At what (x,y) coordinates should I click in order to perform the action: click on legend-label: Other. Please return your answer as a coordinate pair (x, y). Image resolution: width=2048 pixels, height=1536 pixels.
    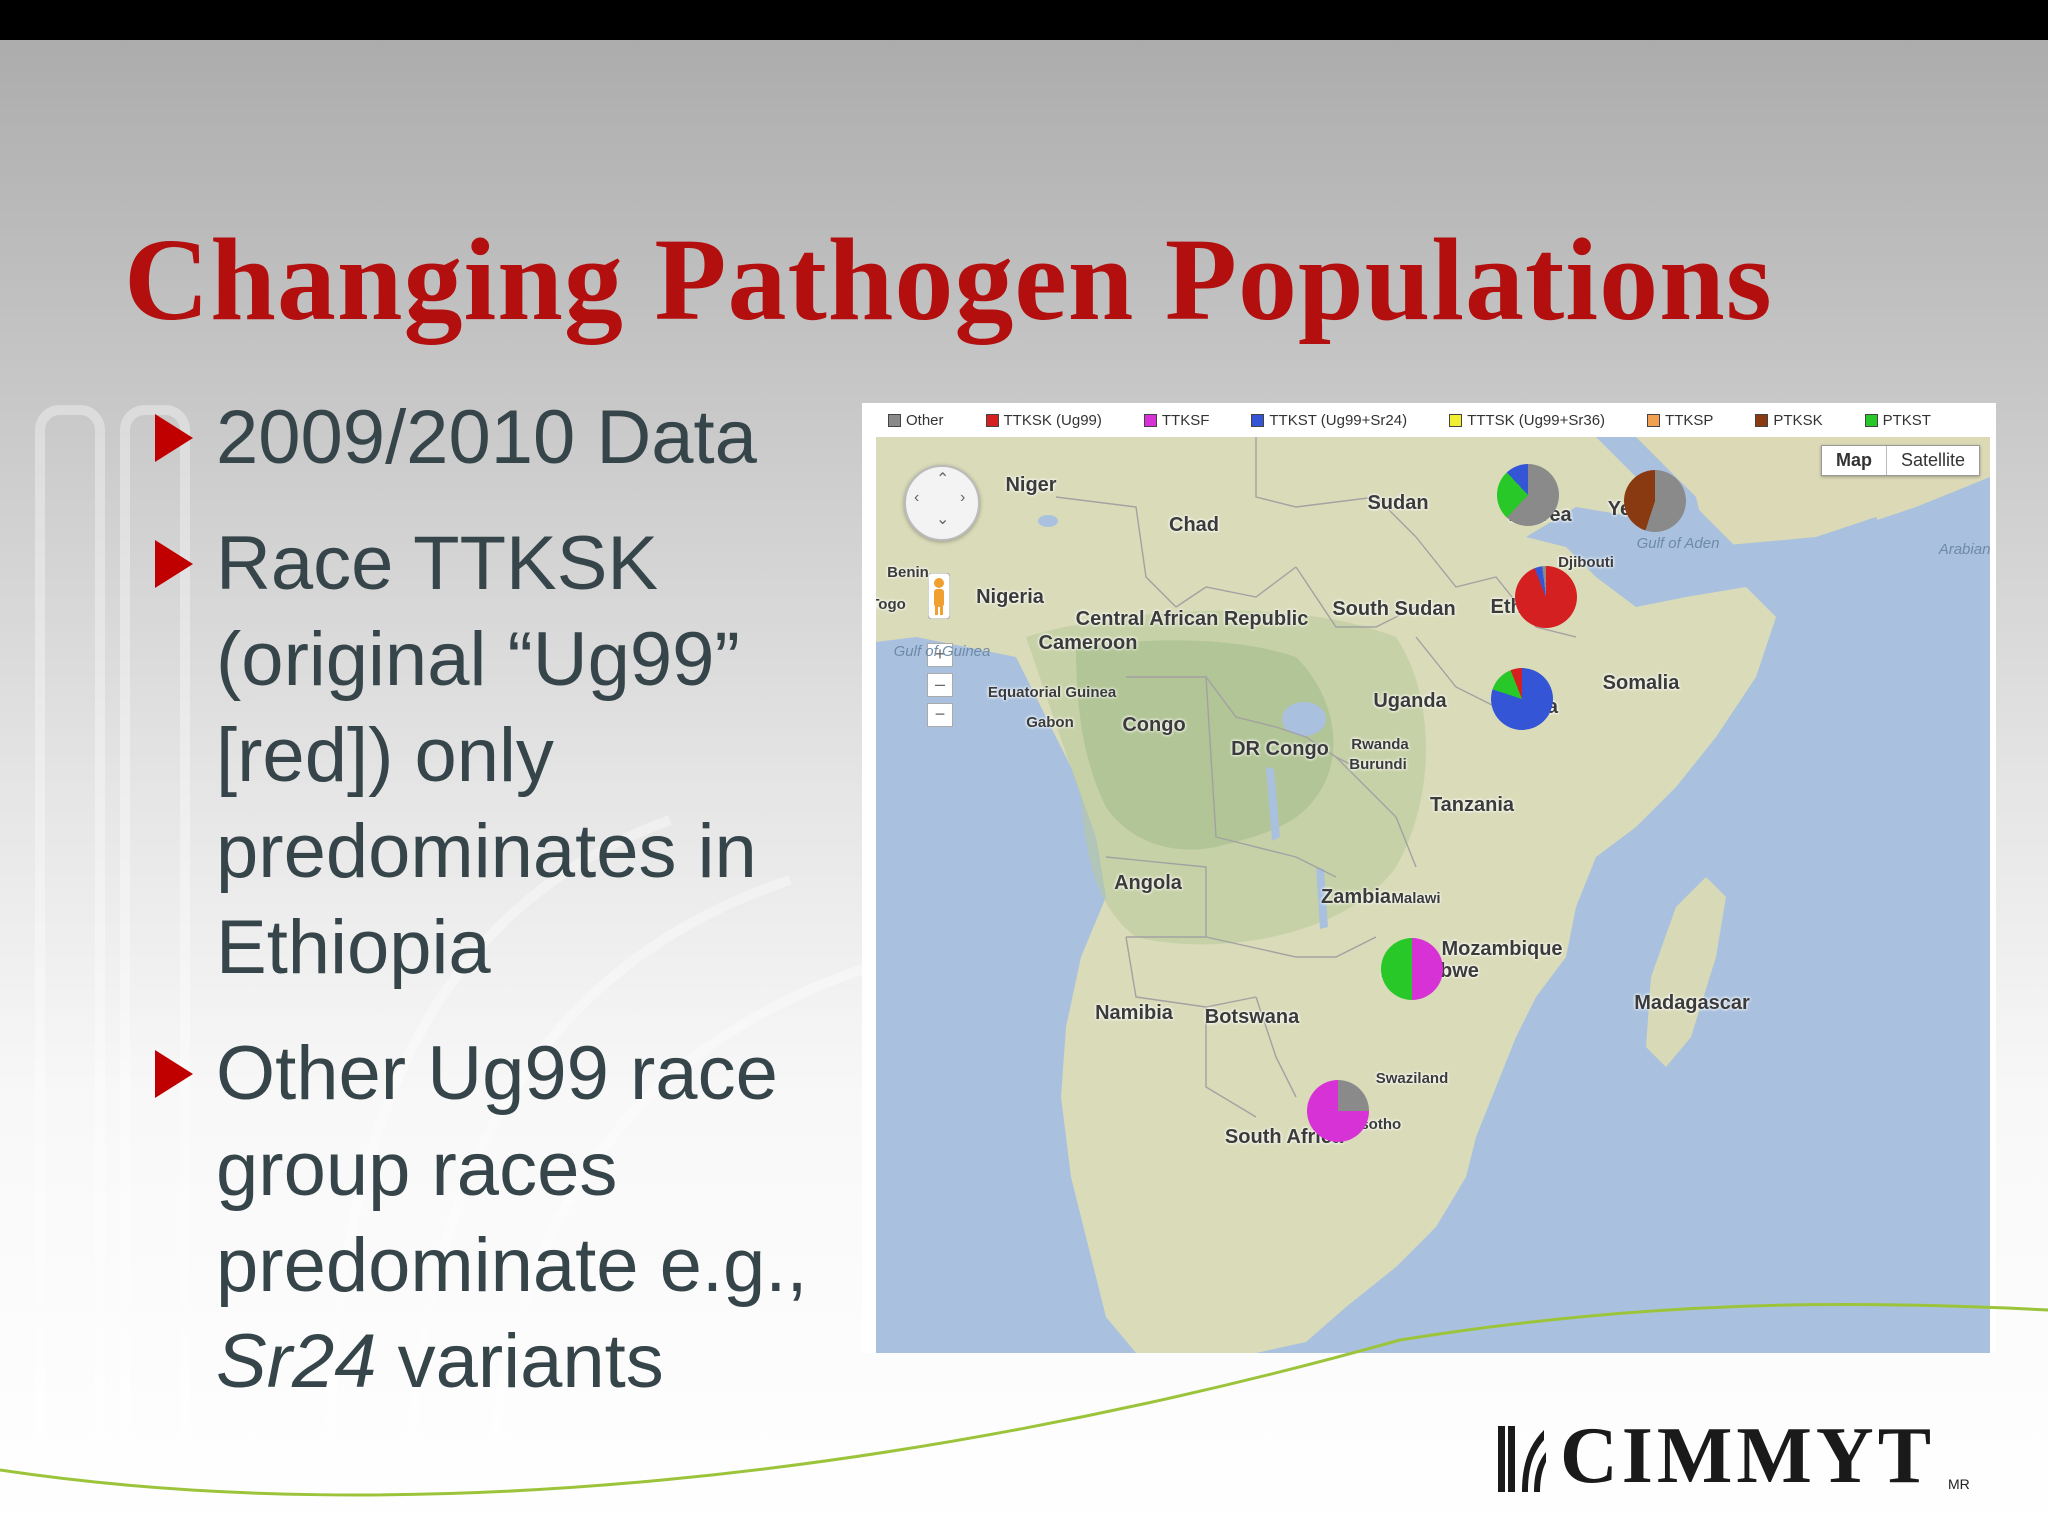
    Looking at the image, I should click on (925, 420).